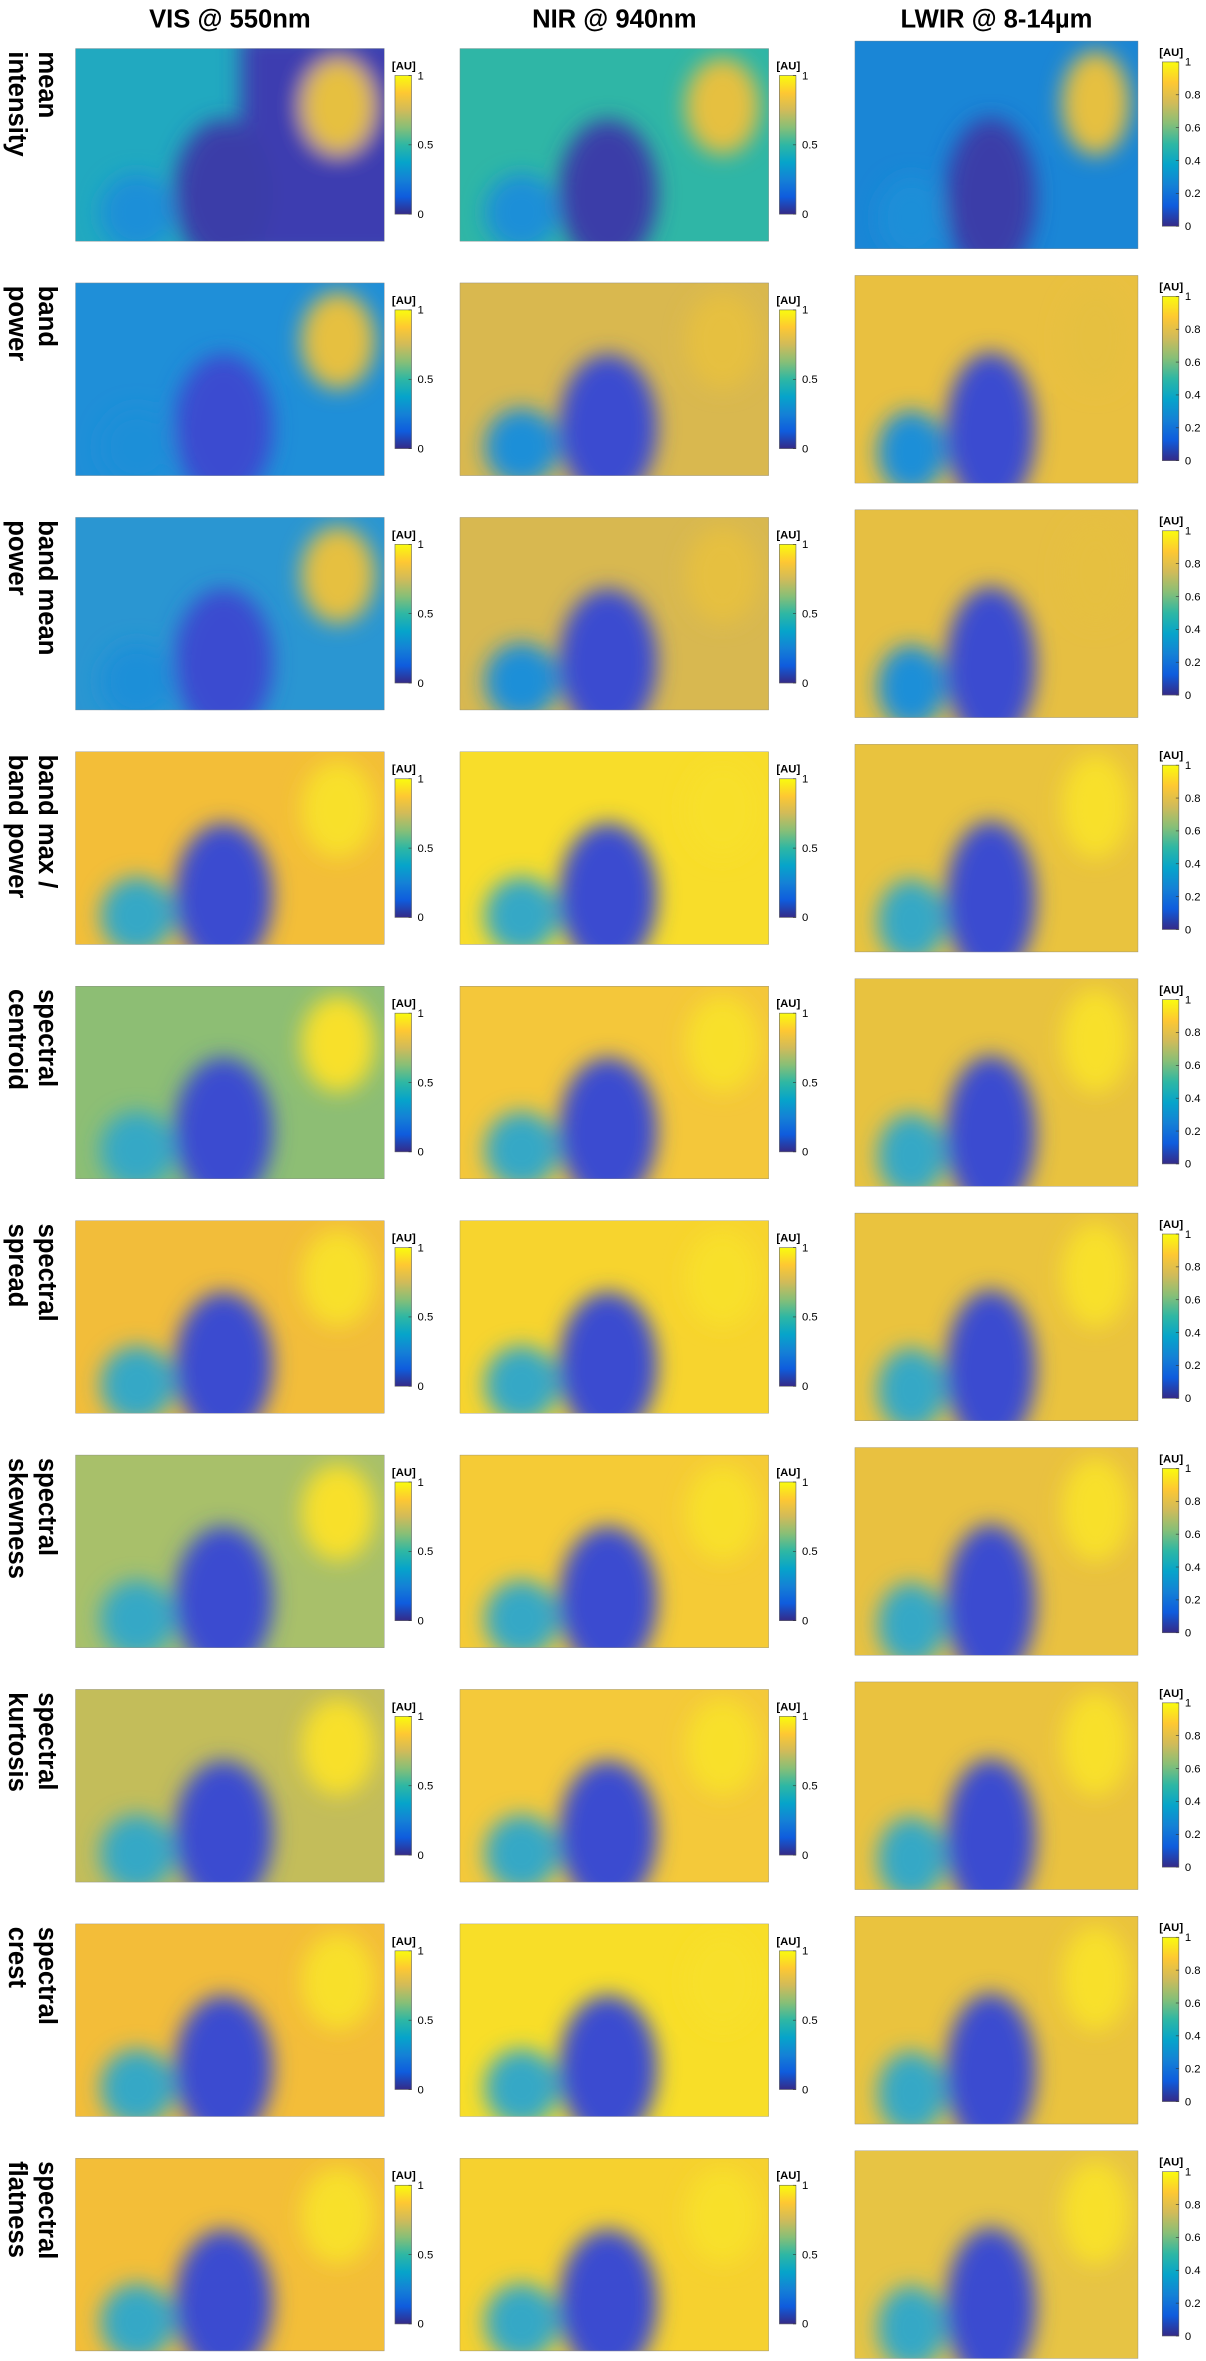 Image resolution: width=1206 pixels, height=2361 pixels. Describe the element at coordinates (230, 19) in the screenshot. I see `column-title: VIS @ 550nm` at that location.